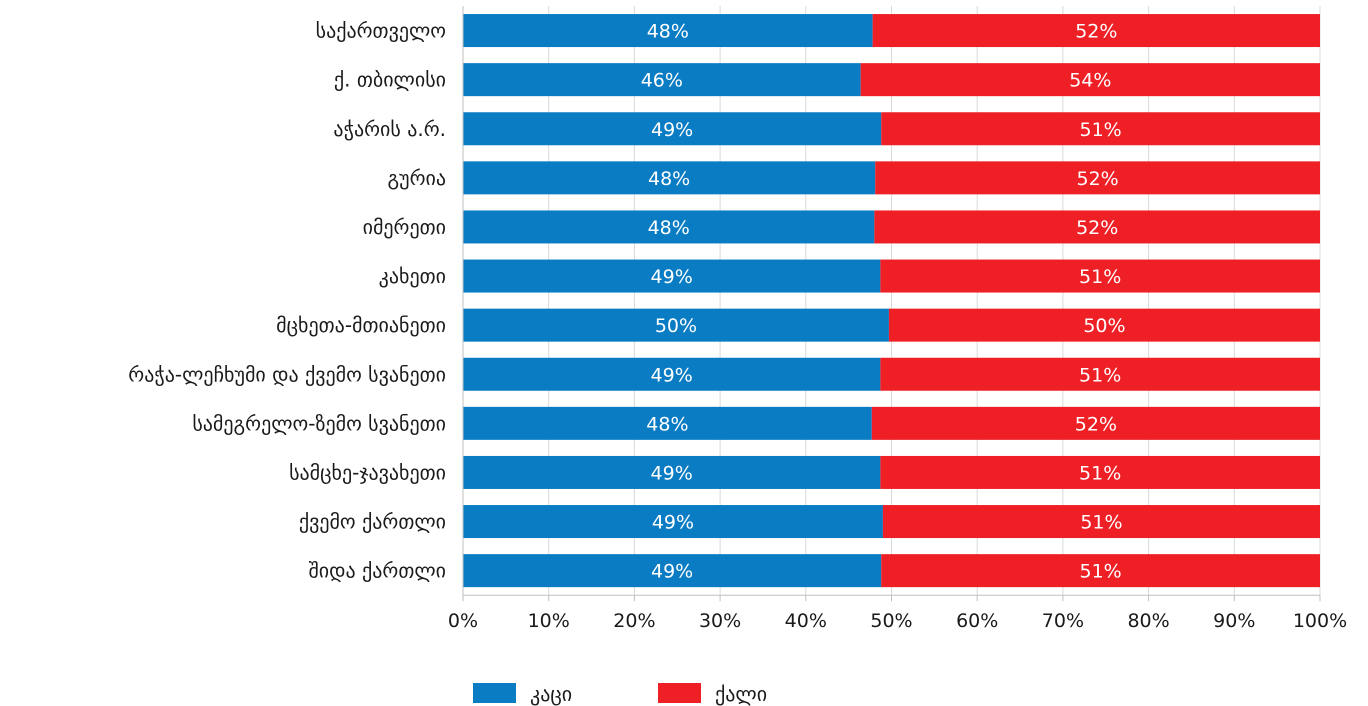 The width and height of the screenshot is (1368, 706). Describe the element at coordinates (891, 621) in the screenshot. I see `x-tick-label: 50%` at that location.